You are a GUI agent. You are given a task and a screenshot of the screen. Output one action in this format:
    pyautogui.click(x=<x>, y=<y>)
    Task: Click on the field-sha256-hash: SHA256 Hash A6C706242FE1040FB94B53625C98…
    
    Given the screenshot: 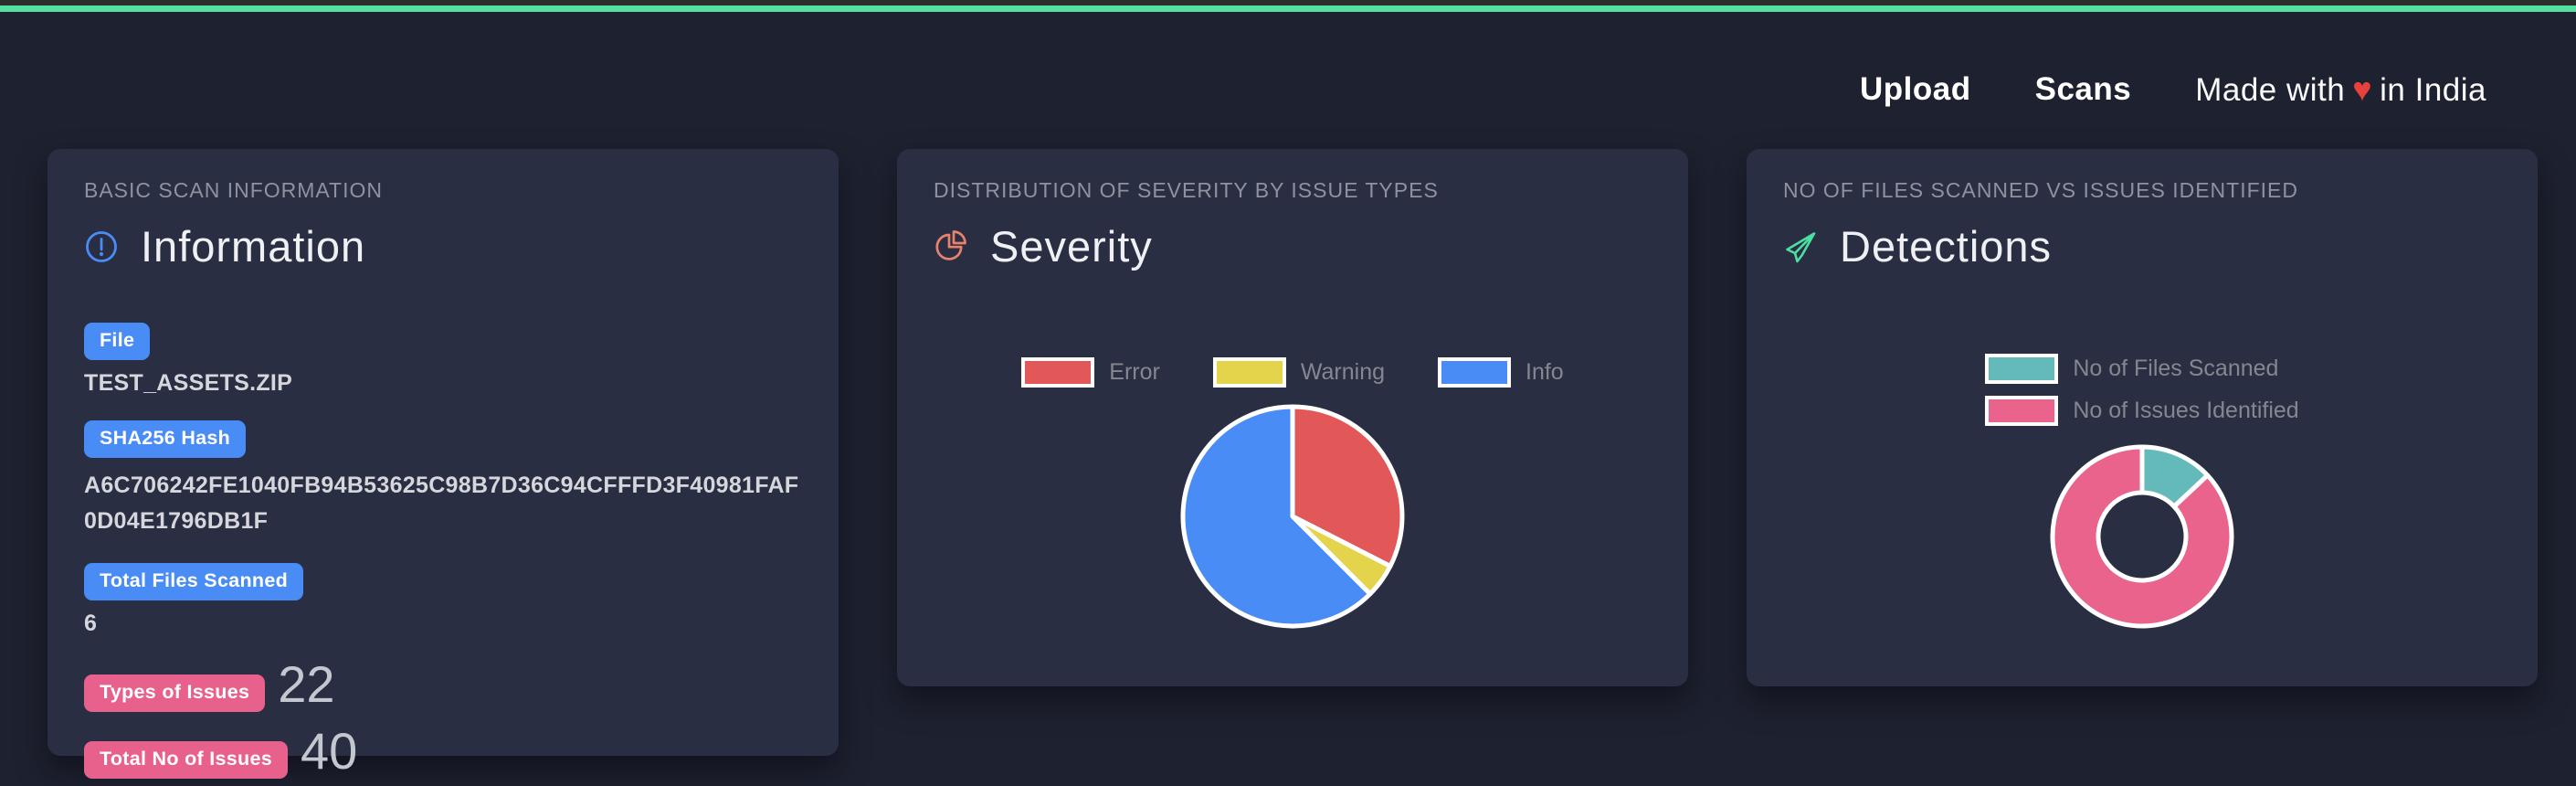 What is the action you would take?
    pyautogui.click(x=443, y=479)
    